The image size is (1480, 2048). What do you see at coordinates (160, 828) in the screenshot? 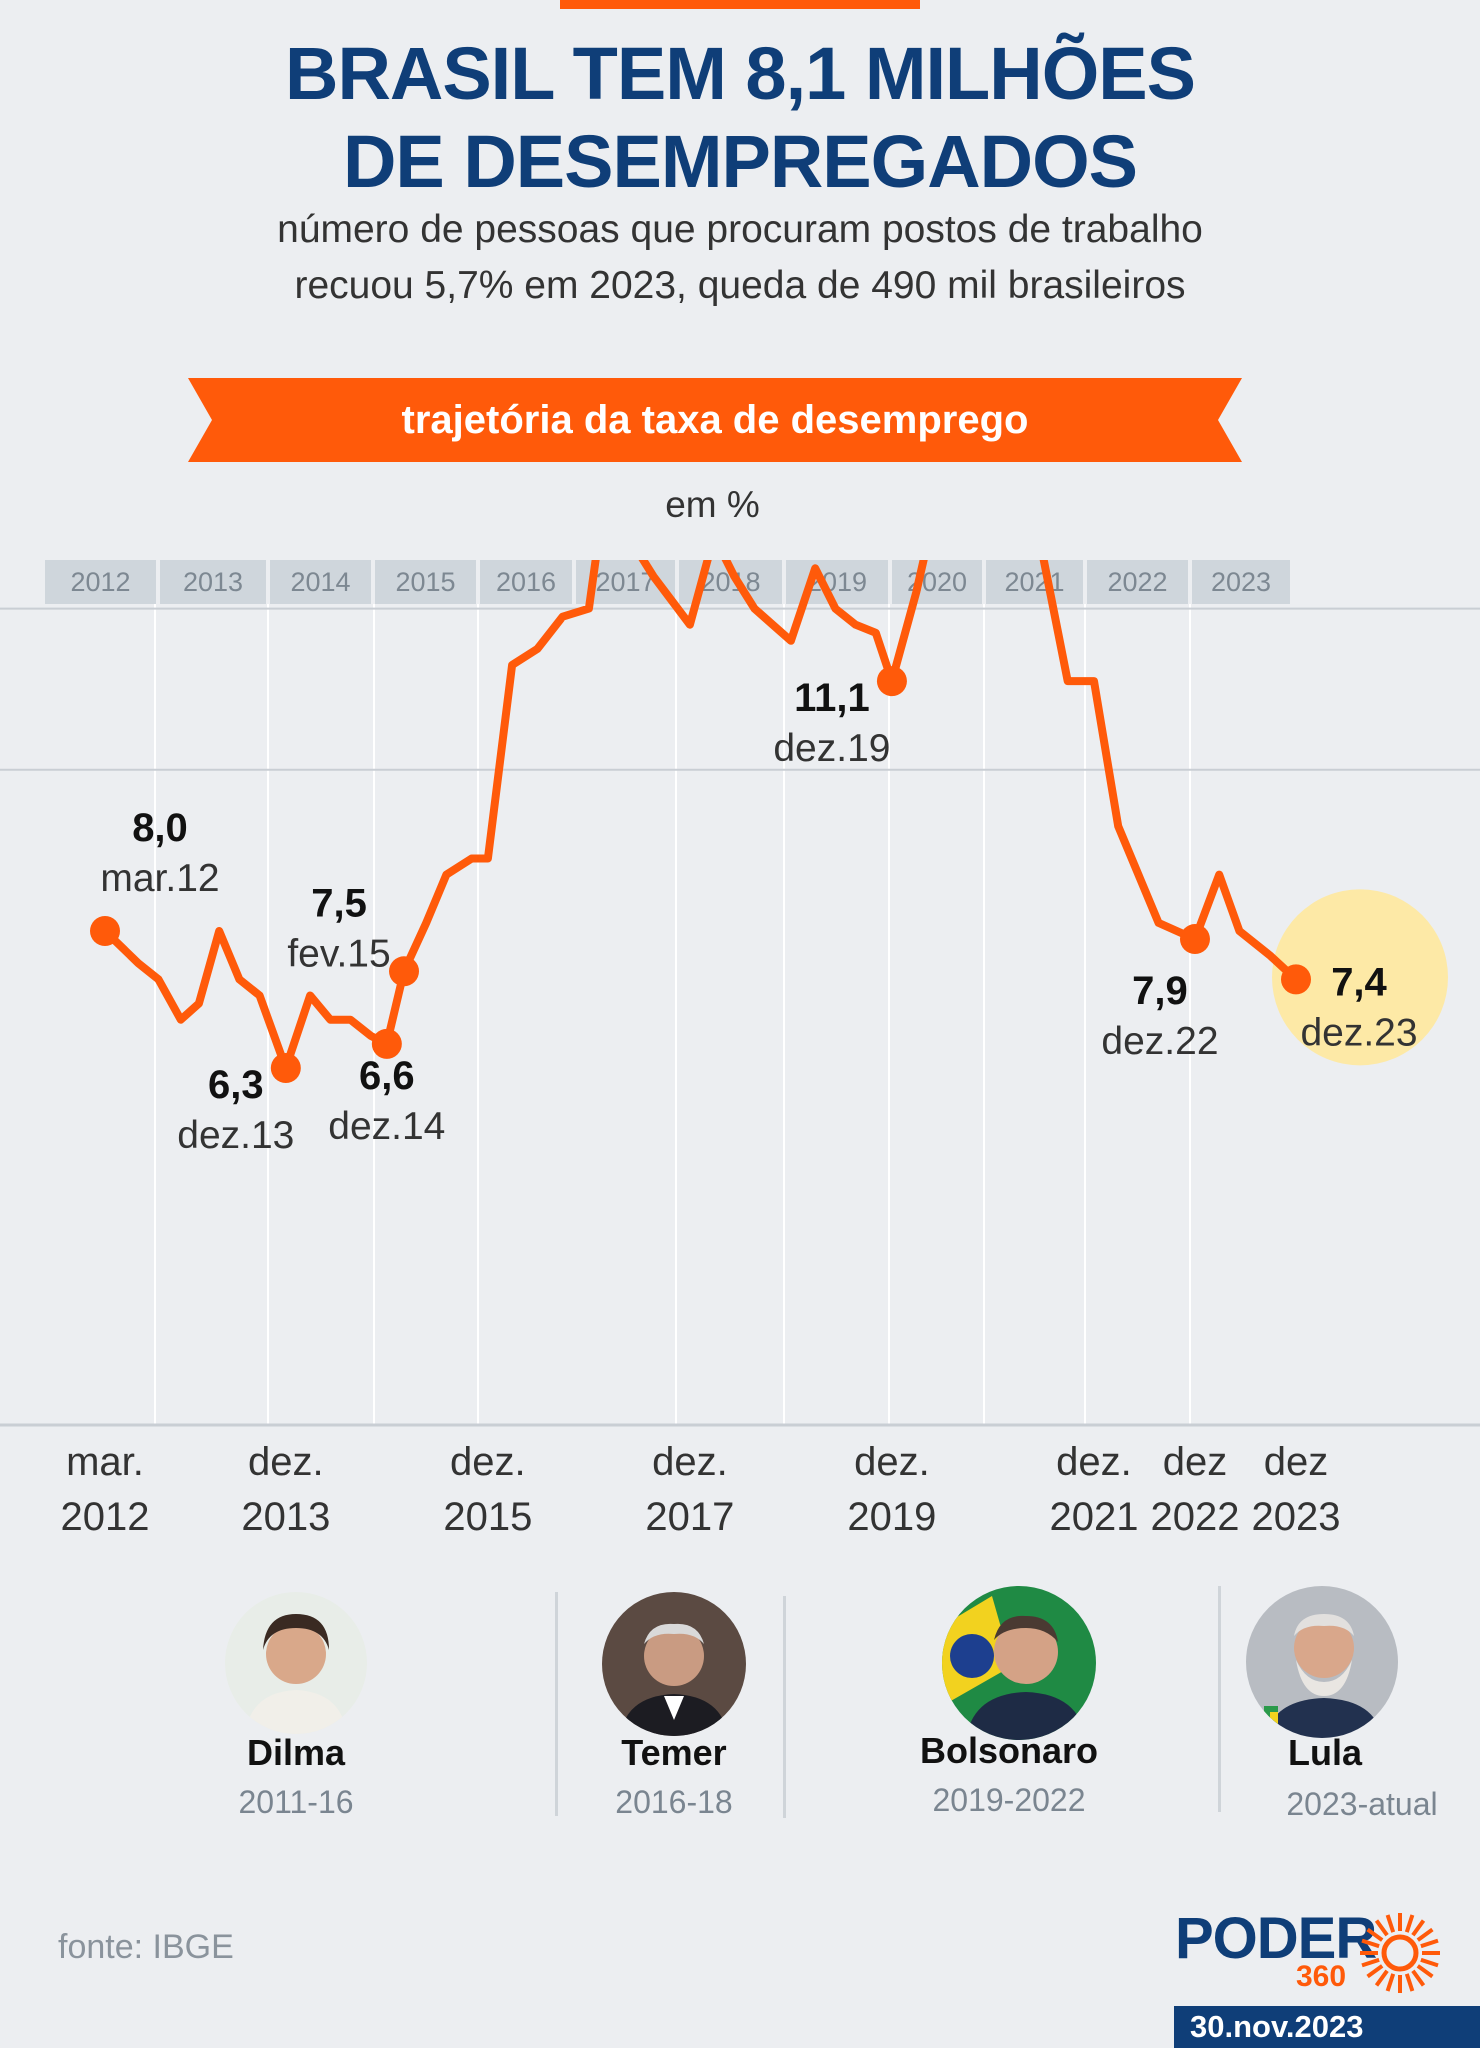
I see `annotation-value: 8,0` at bounding box center [160, 828].